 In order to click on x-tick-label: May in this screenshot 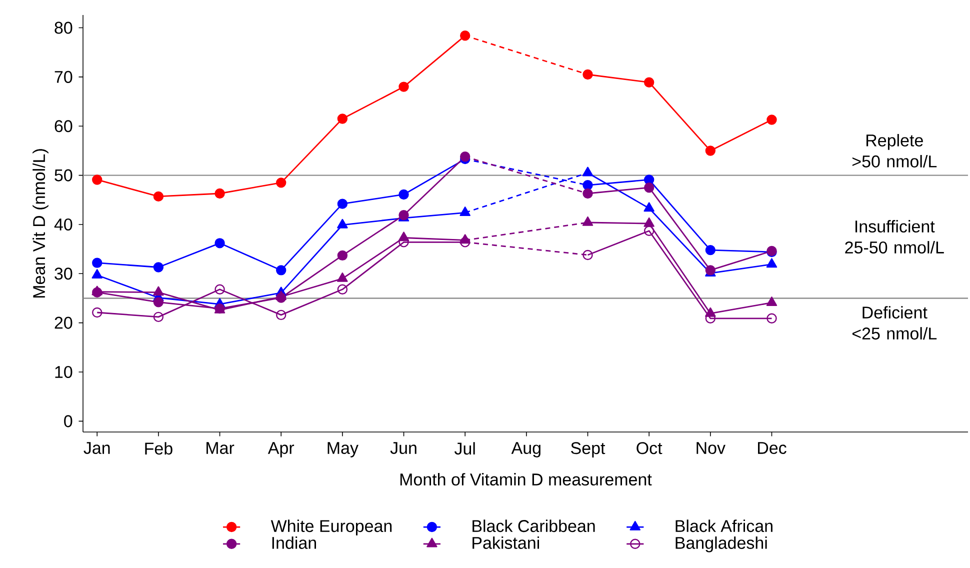, I will do `click(343, 450)`.